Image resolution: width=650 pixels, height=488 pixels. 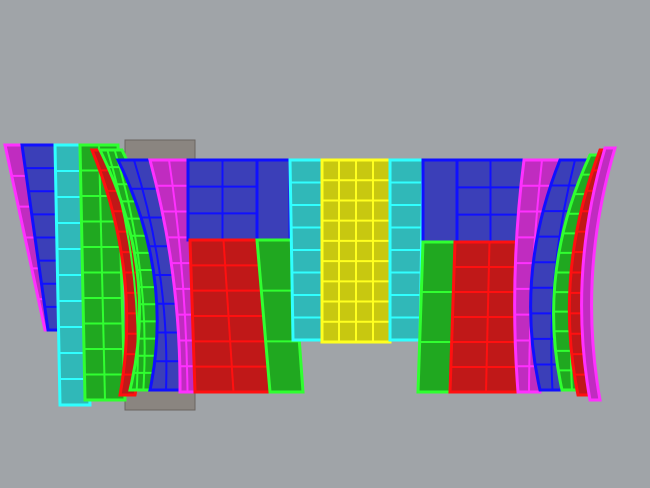 I want to click on red-panel-strip, so click(x=487, y=317).